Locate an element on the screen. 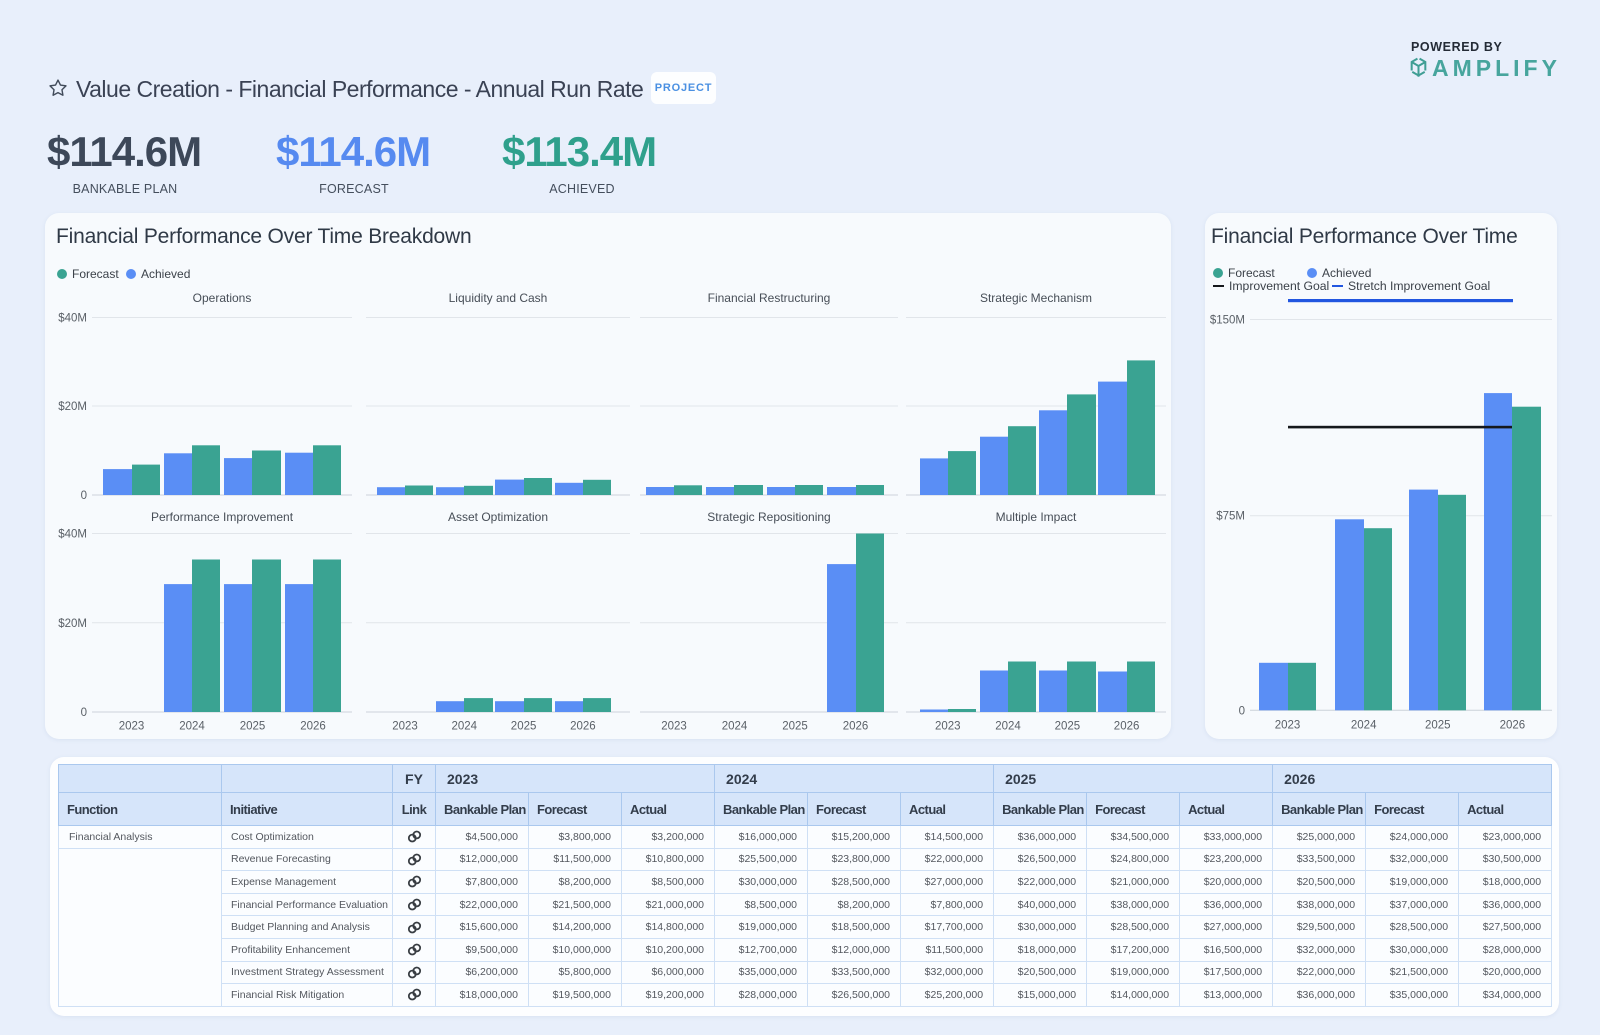 The height and width of the screenshot is (1035, 1600). svg-text: $75M is located at coordinates (1230, 517).